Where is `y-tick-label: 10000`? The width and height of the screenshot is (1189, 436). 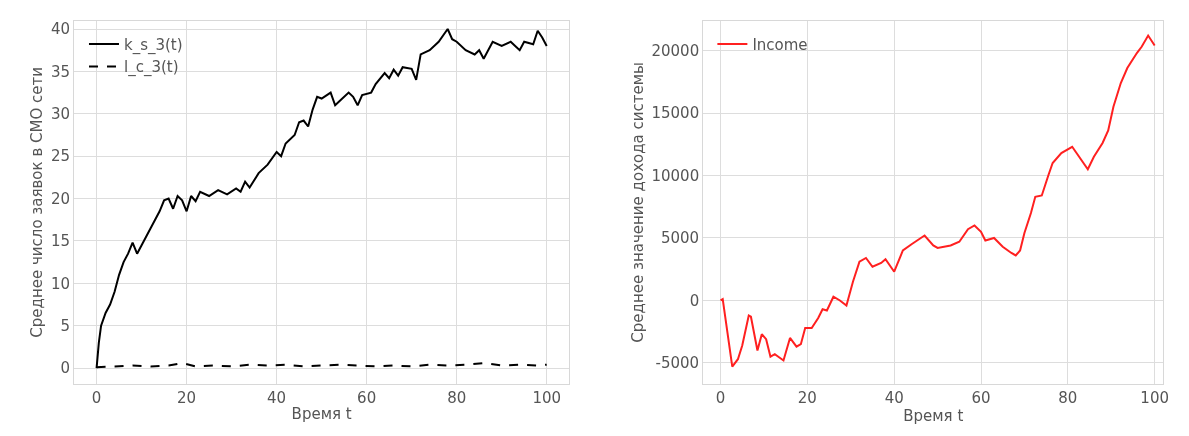
y-tick-label: 10000 is located at coordinates (675, 175).